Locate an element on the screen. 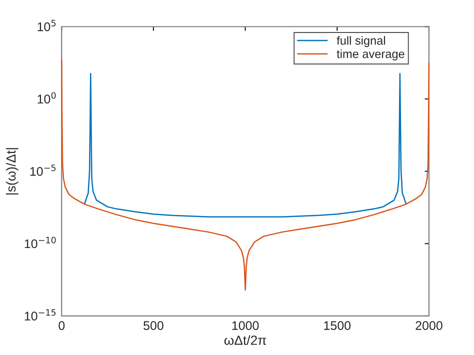  x-tick-label: 500 is located at coordinates (154, 325).